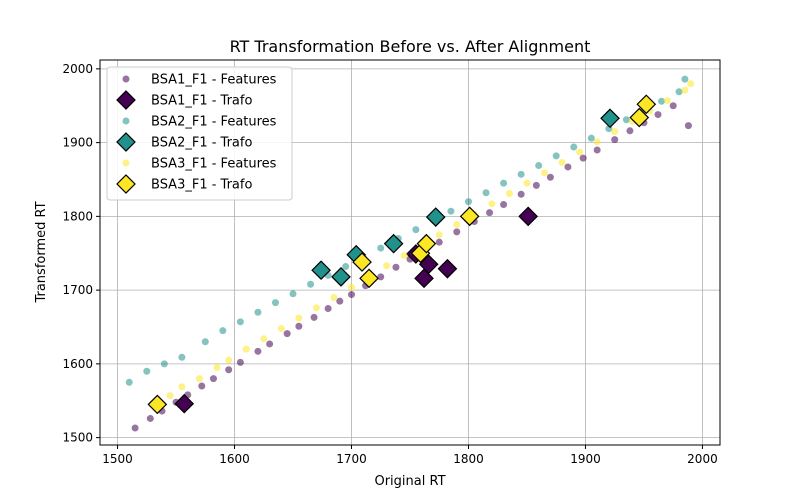 This screenshot has width=800, height=504. Describe the element at coordinates (214, 164) in the screenshot. I see `legend-label: BSA3_F1 - Features` at that location.